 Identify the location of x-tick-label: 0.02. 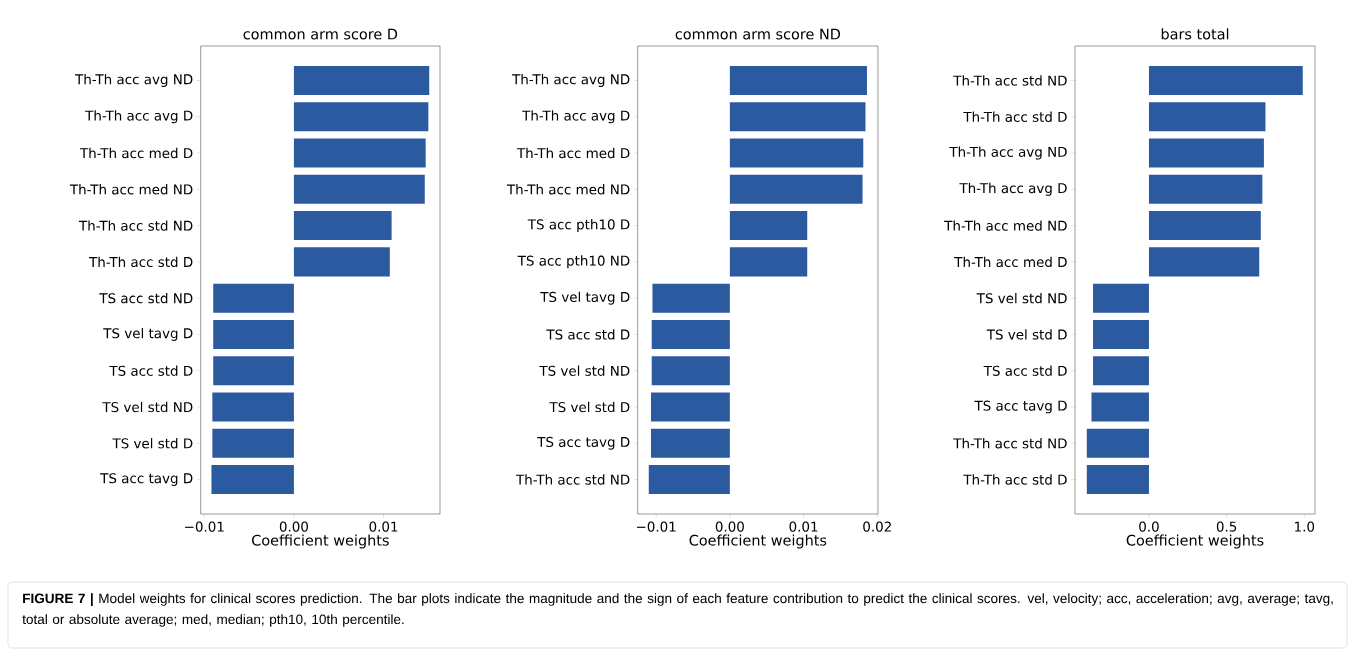
(877, 526).